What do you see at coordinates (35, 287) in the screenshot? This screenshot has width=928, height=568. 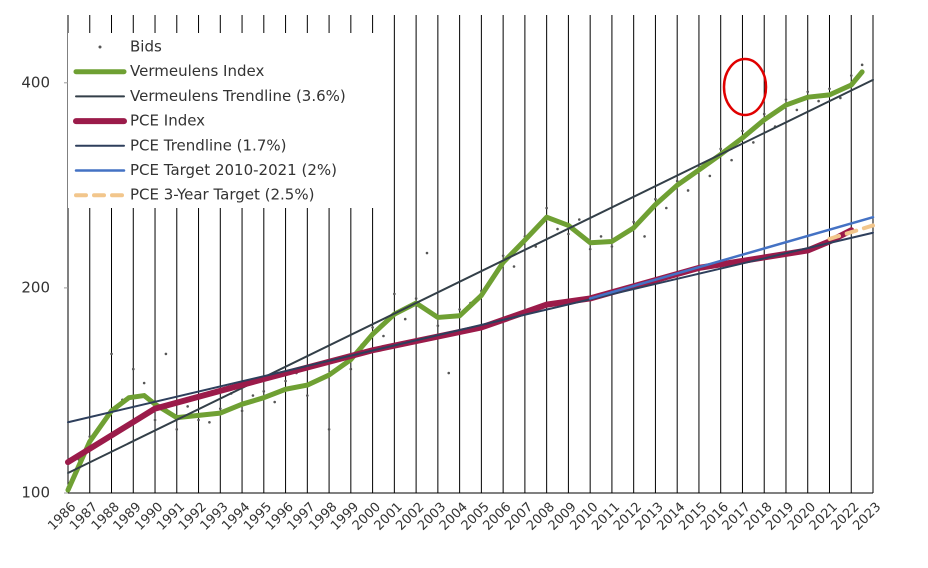 I see `y-tick-label: 200` at bounding box center [35, 287].